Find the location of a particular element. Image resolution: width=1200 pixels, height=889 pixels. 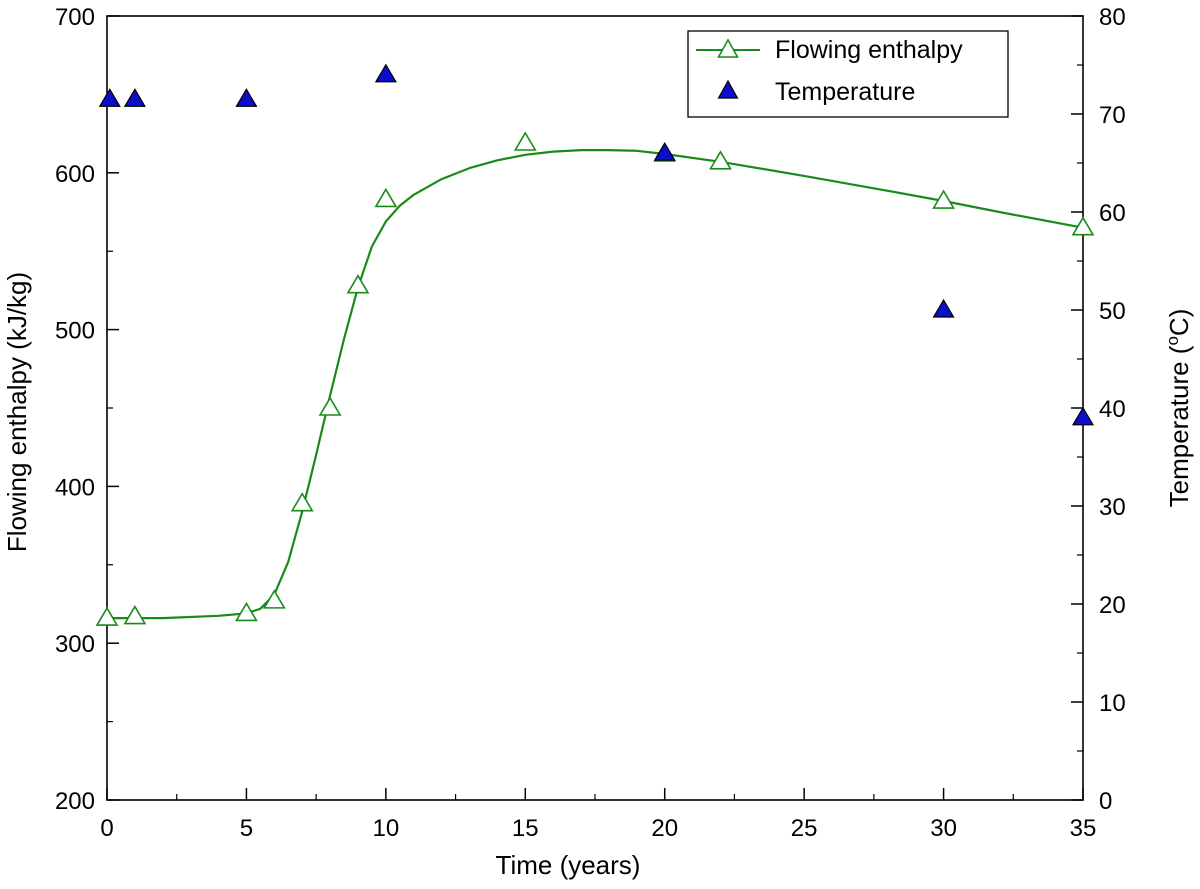

y-right-tick-label: 30 is located at coordinates (1112, 507).